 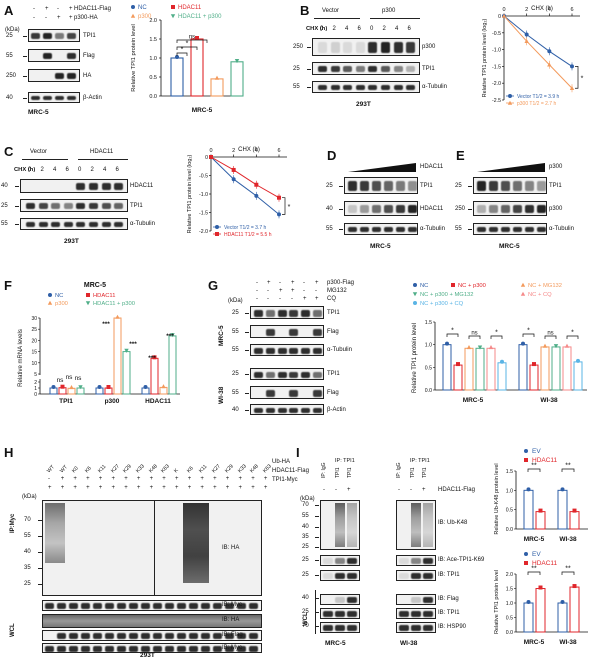 What do you see at coordinates (190, 193) in the screenshot?
I see `y-axis-label: Relative TPI1 protein level (log₂)` at bounding box center [190, 193].